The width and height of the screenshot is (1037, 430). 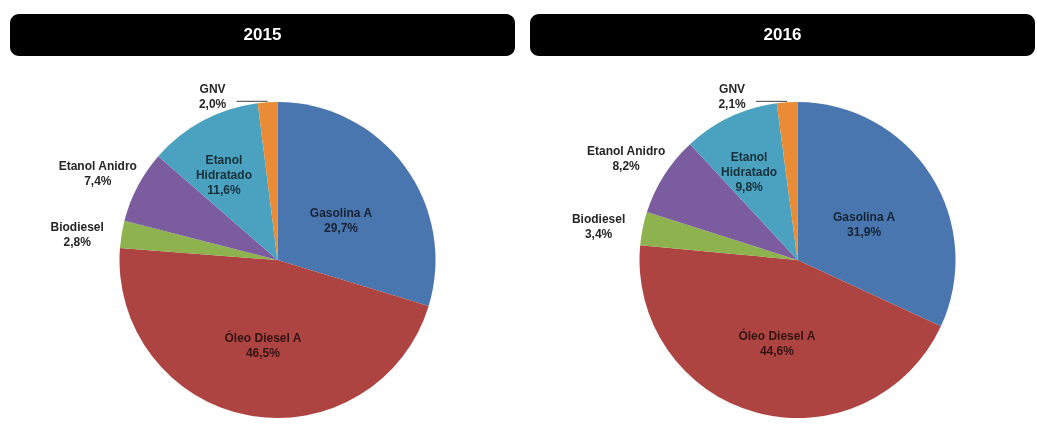 What do you see at coordinates (732, 104) in the screenshot?
I see `data-label: 2,1%` at bounding box center [732, 104].